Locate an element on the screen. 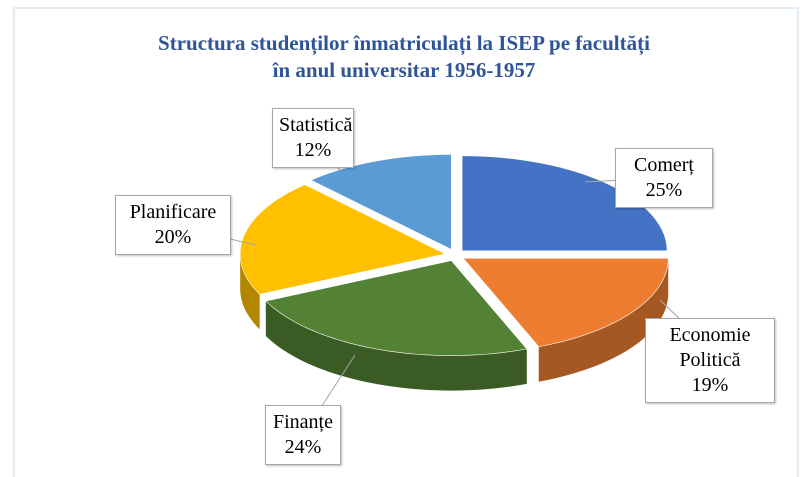 The image size is (806, 477). data-label: Planificare 20% is located at coordinates (173, 225).